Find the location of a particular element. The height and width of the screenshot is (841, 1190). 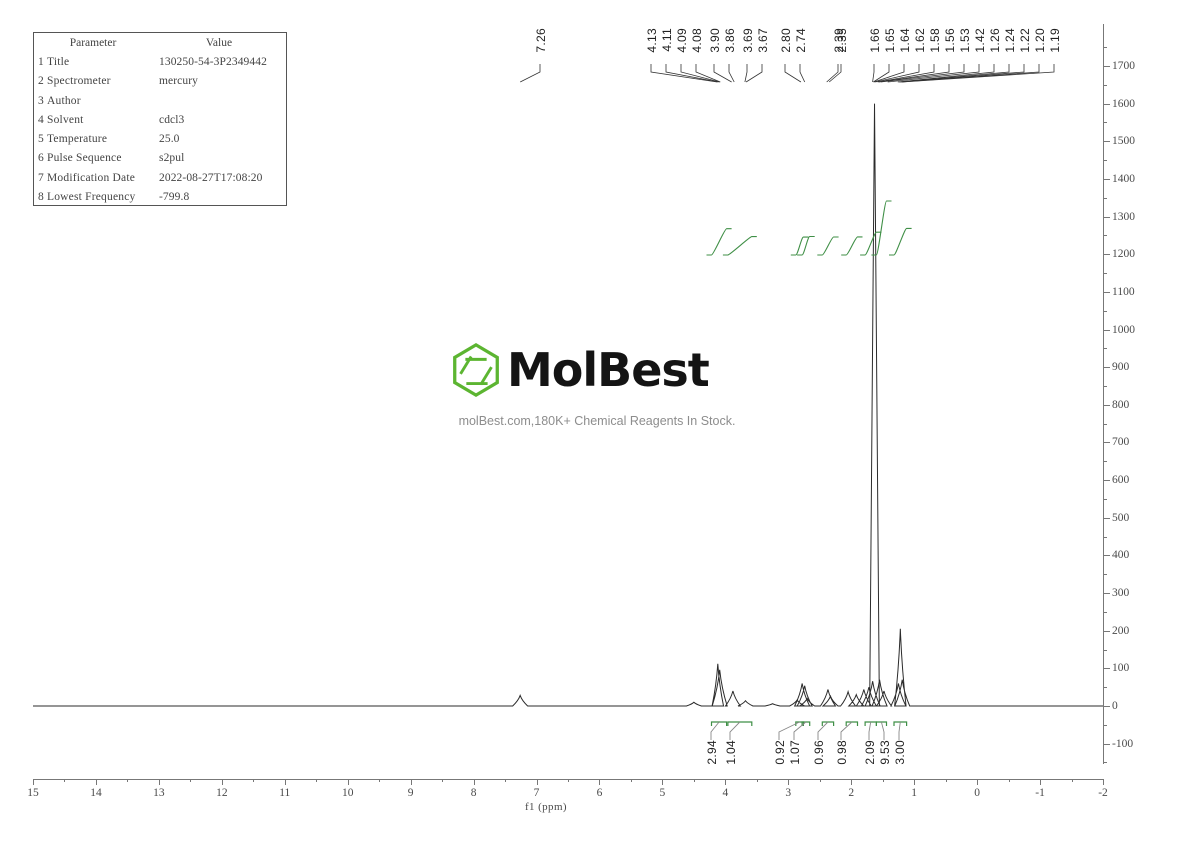

y-axis-label: 100 is located at coordinates (1121, 668).